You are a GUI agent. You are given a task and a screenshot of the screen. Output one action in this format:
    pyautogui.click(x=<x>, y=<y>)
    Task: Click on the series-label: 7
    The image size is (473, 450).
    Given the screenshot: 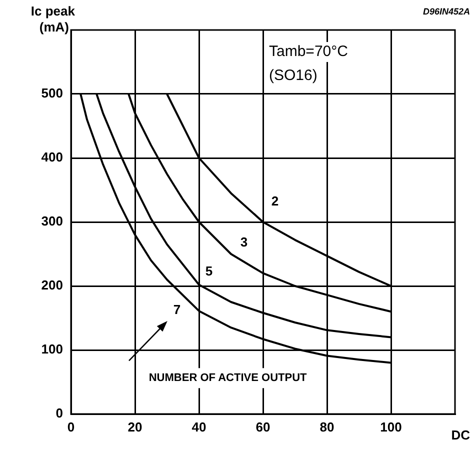 What is the action you would take?
    pyautogui.click(x=177, y=310)
    